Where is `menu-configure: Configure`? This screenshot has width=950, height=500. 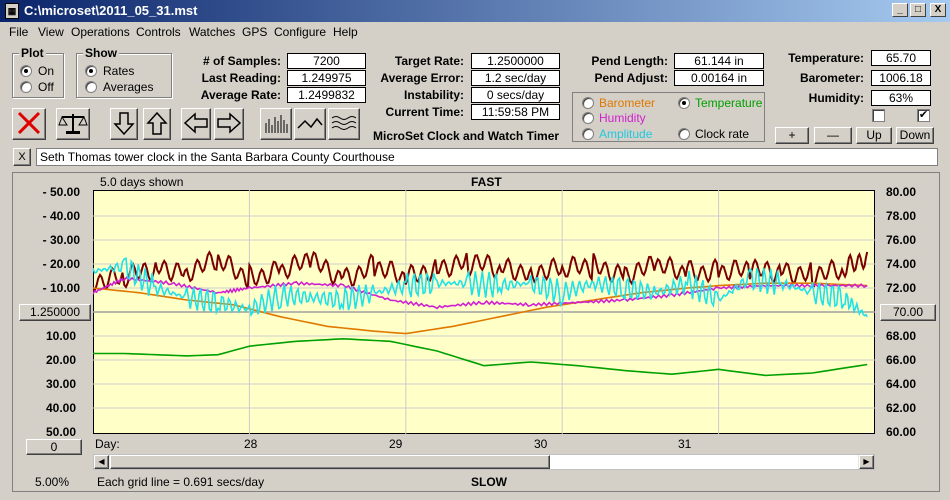 menu-configure: Configure is located at coordinates (300, 32).